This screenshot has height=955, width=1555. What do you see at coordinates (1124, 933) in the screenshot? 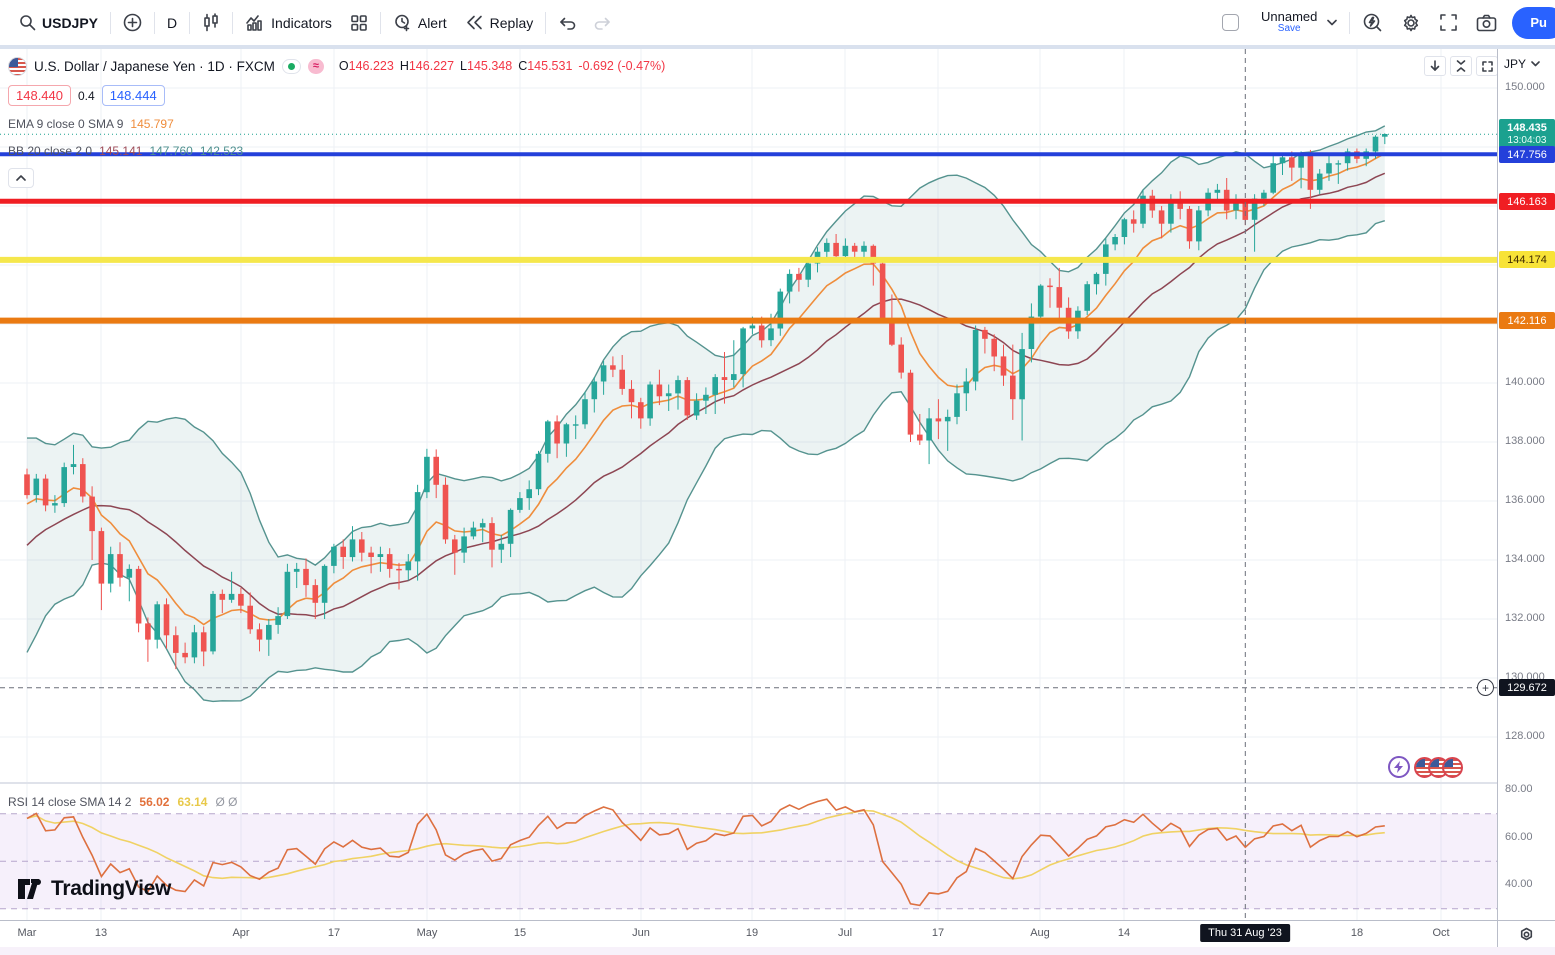
I see `time-tick: 14` at bounding box center [1124, 933].